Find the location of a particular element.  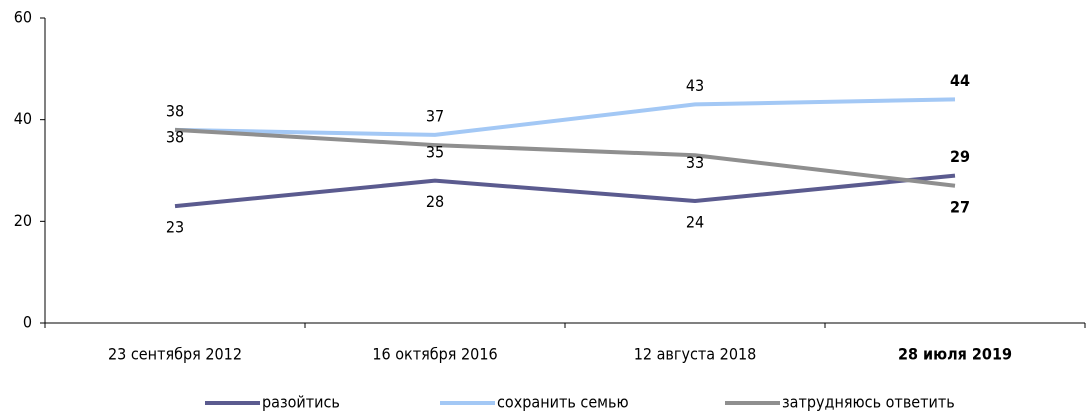

legend-label: сохранить семью is located at coordinates (563, 402).